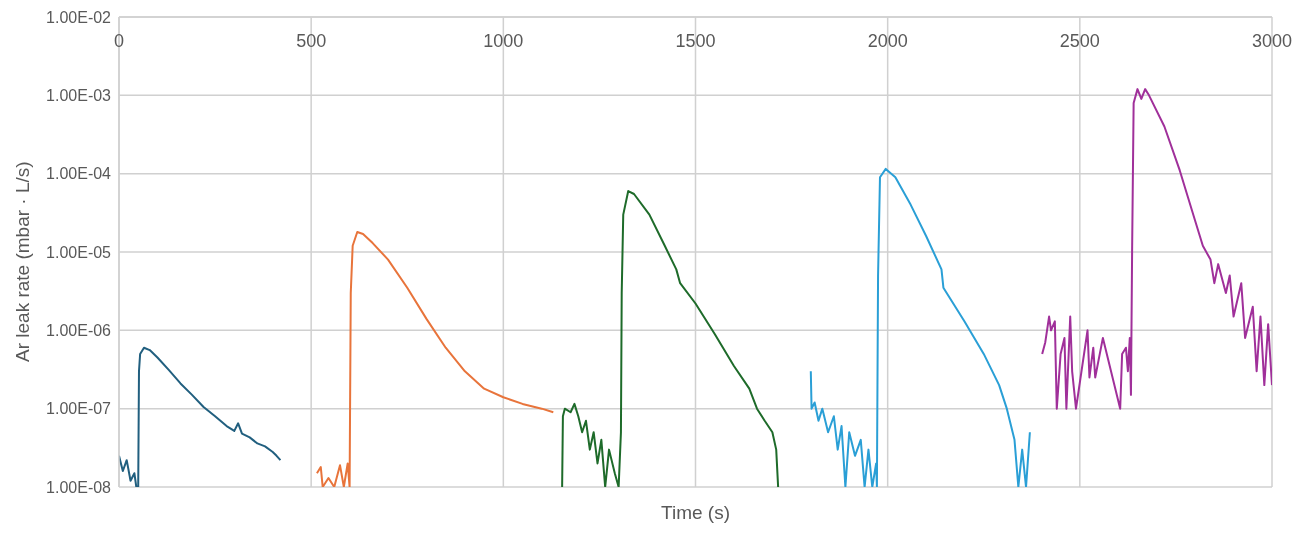 This screenshot has height=534, width=1313. I want to click on x-tick-label: 3000, so click(1272, 41).